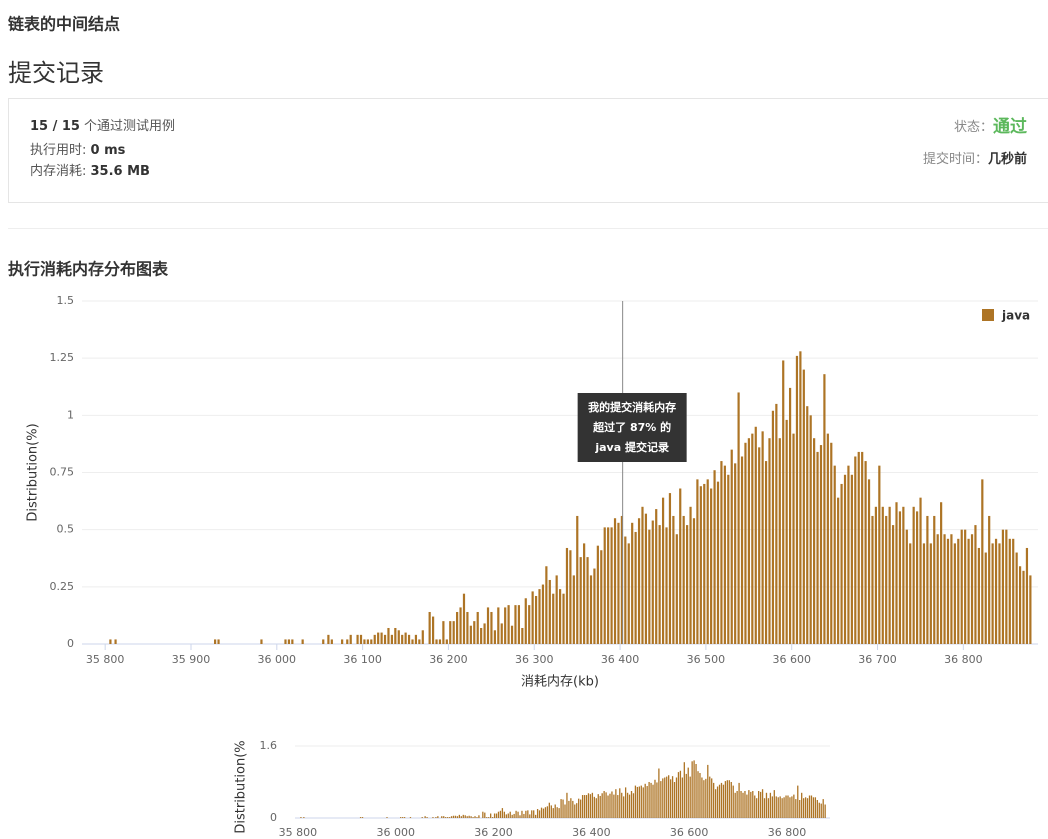  What do you see at coordinates (689, 832) in the screenshot?
I see `x-tick-label: 36 600` at bounding box center [689, 832].